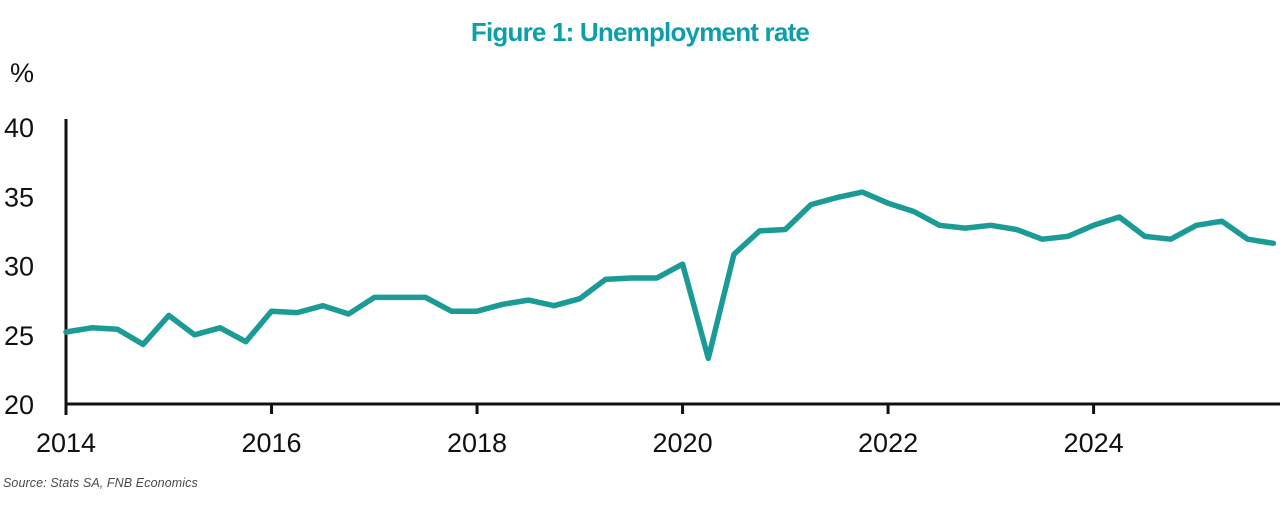  I want to click on x-axis-tick-label: 2014, so click(66, 443).